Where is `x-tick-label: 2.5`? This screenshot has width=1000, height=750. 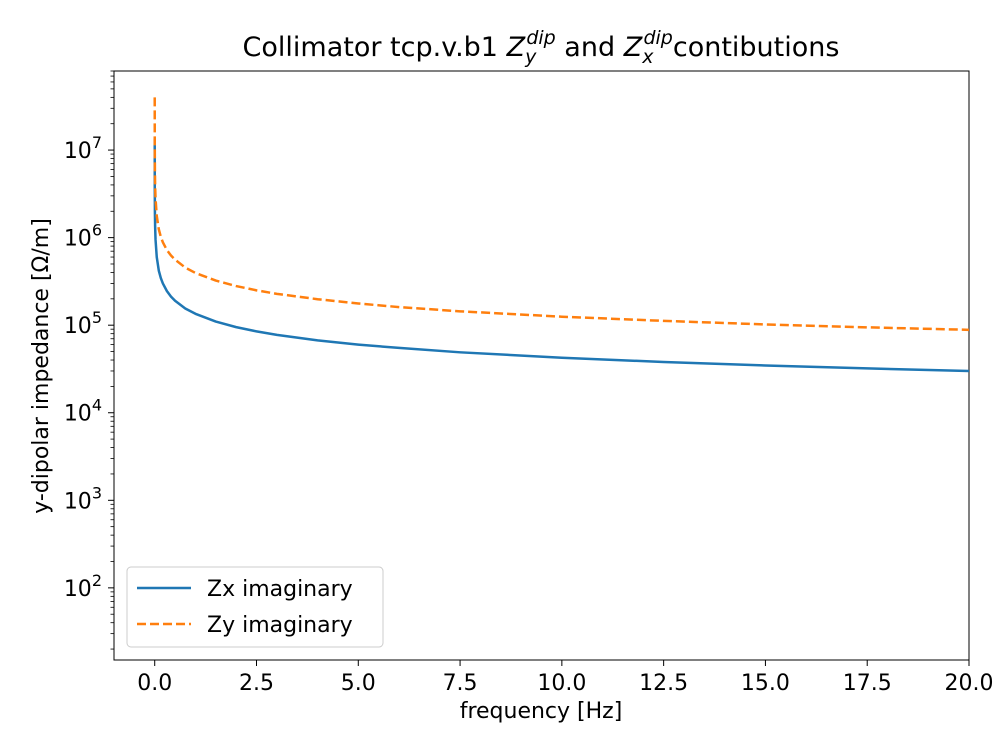
x-tick-label: 2.5 is located at coordinates (256, 683).